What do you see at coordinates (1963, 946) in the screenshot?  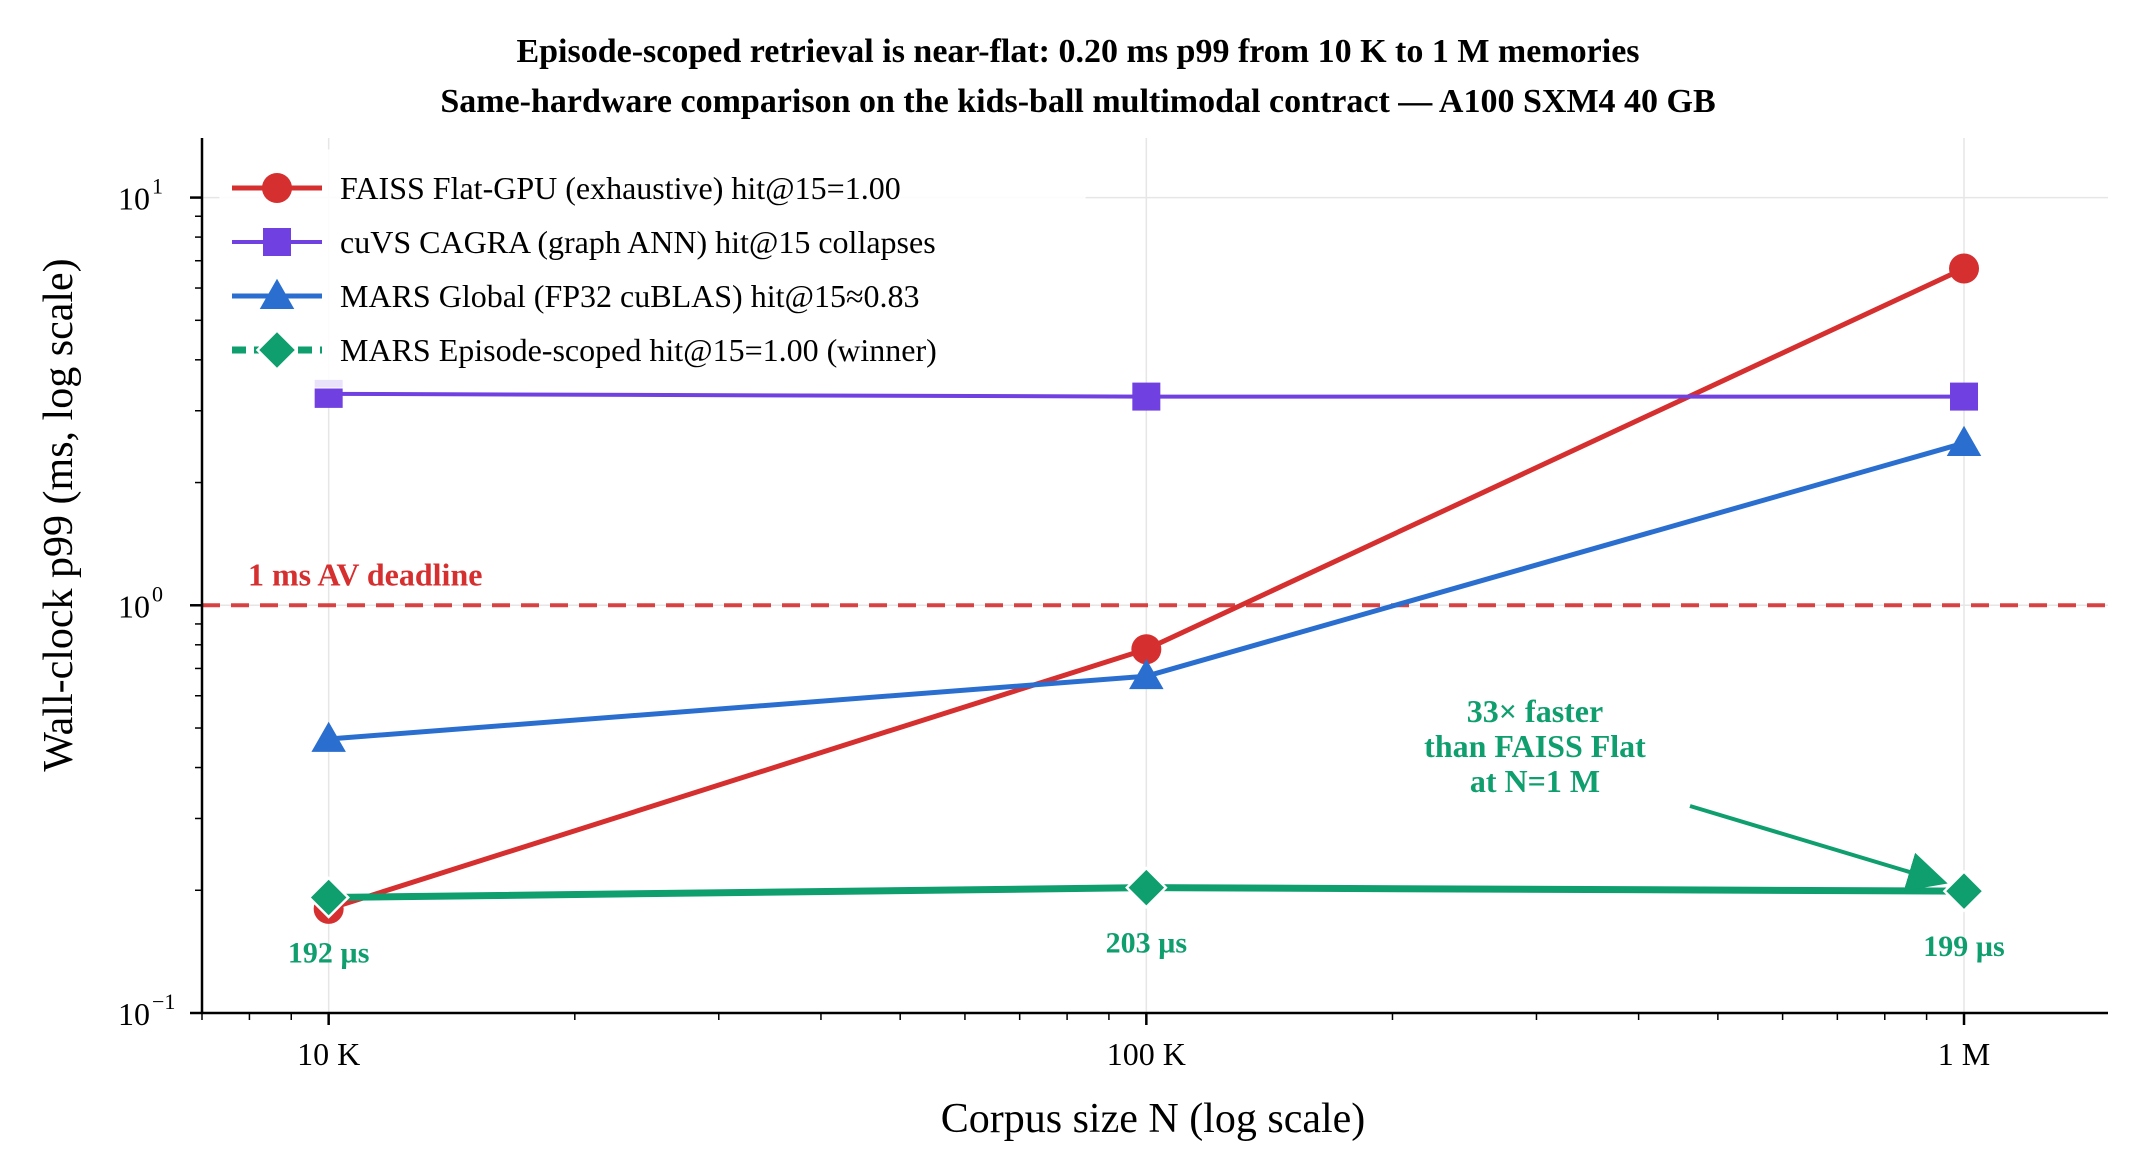 I see `point-label: 199 µs` at bounding box center [1963, 946].